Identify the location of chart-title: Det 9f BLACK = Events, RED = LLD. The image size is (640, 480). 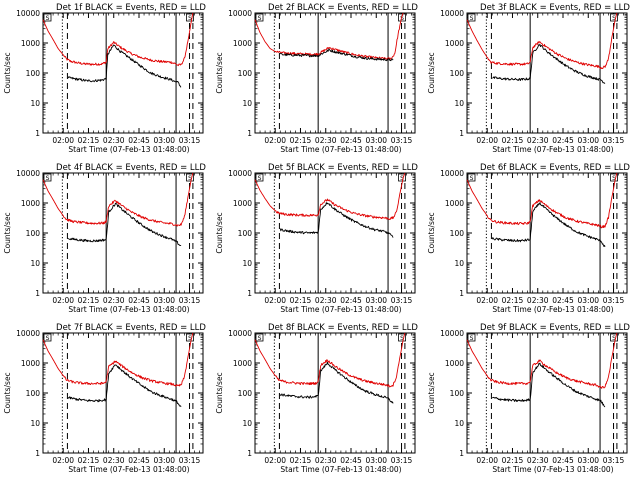
(555, 328).